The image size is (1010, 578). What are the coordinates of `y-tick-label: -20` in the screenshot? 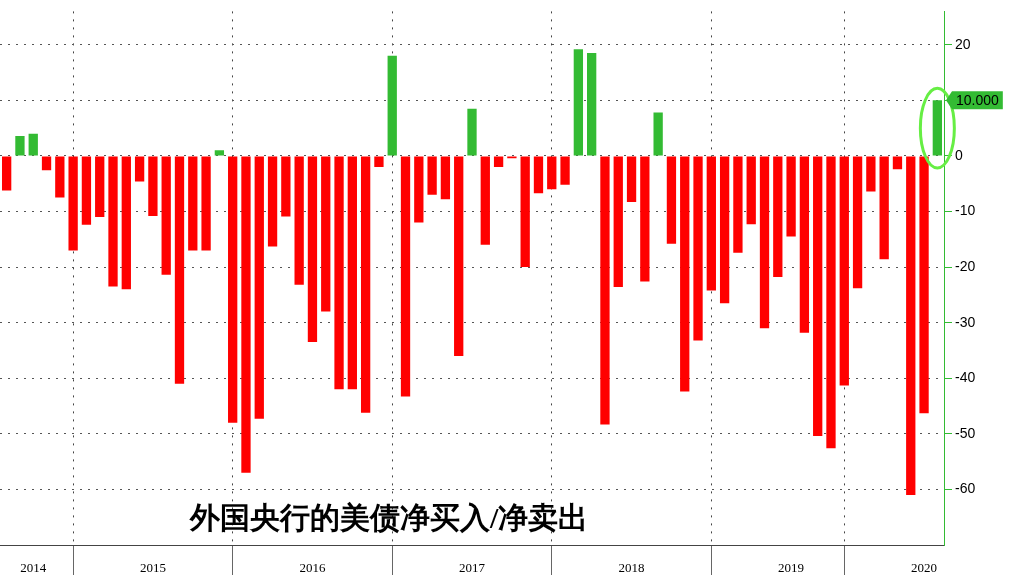 It's located at (965, 265).